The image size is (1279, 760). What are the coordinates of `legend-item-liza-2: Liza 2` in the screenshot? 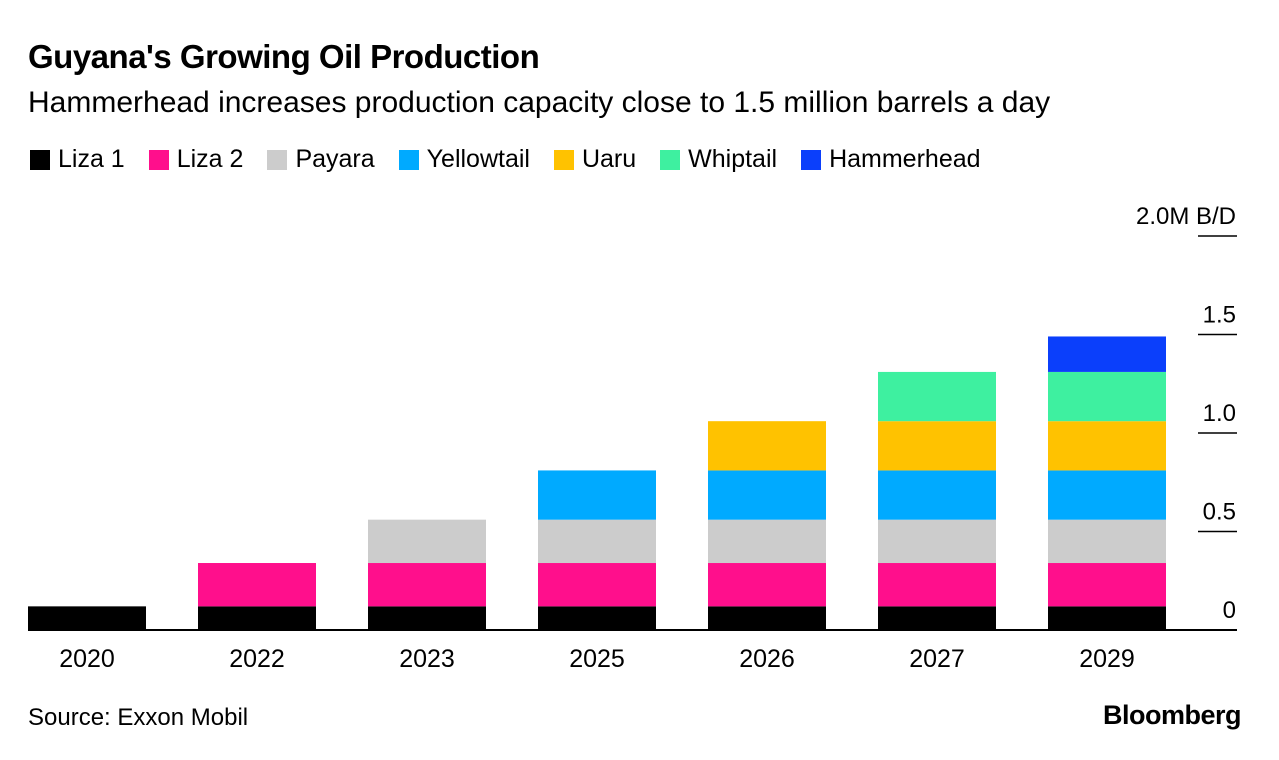 It's located at (196, 159).